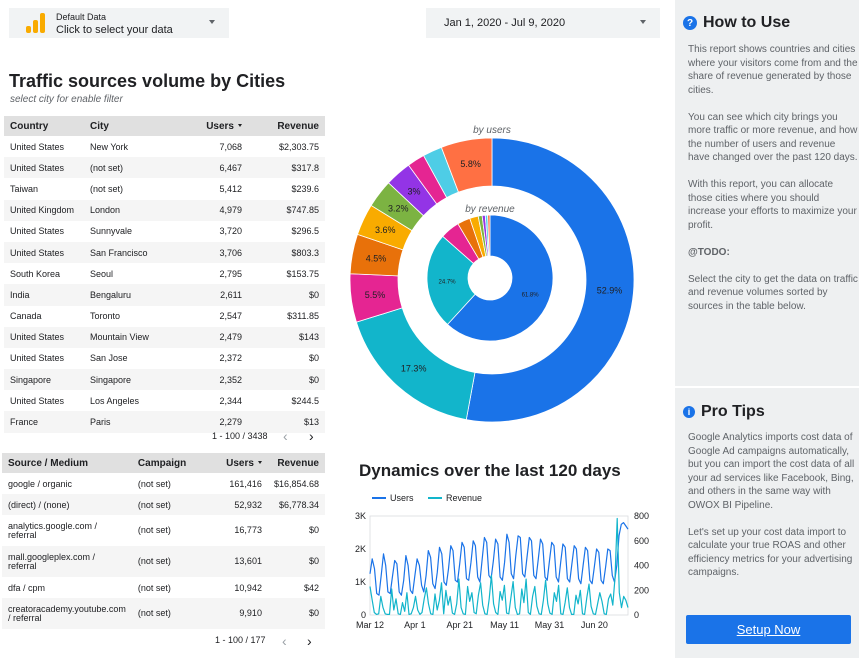 Image resolution: width=859 pixels, height=658 pixels. I want to click on data-source-label: Default Data, so click(81, 16).